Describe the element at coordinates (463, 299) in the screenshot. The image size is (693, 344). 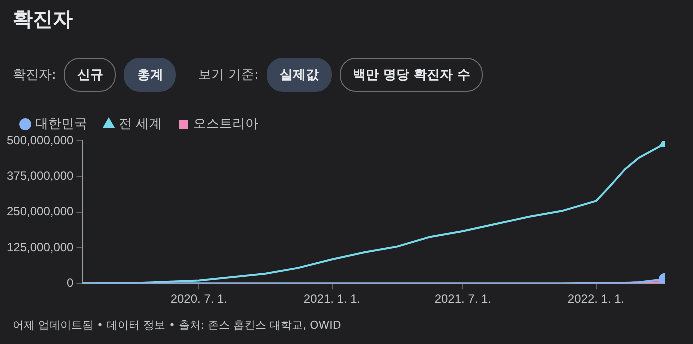
I see `x-tick-label: 2021. 7. 1.` at that location.